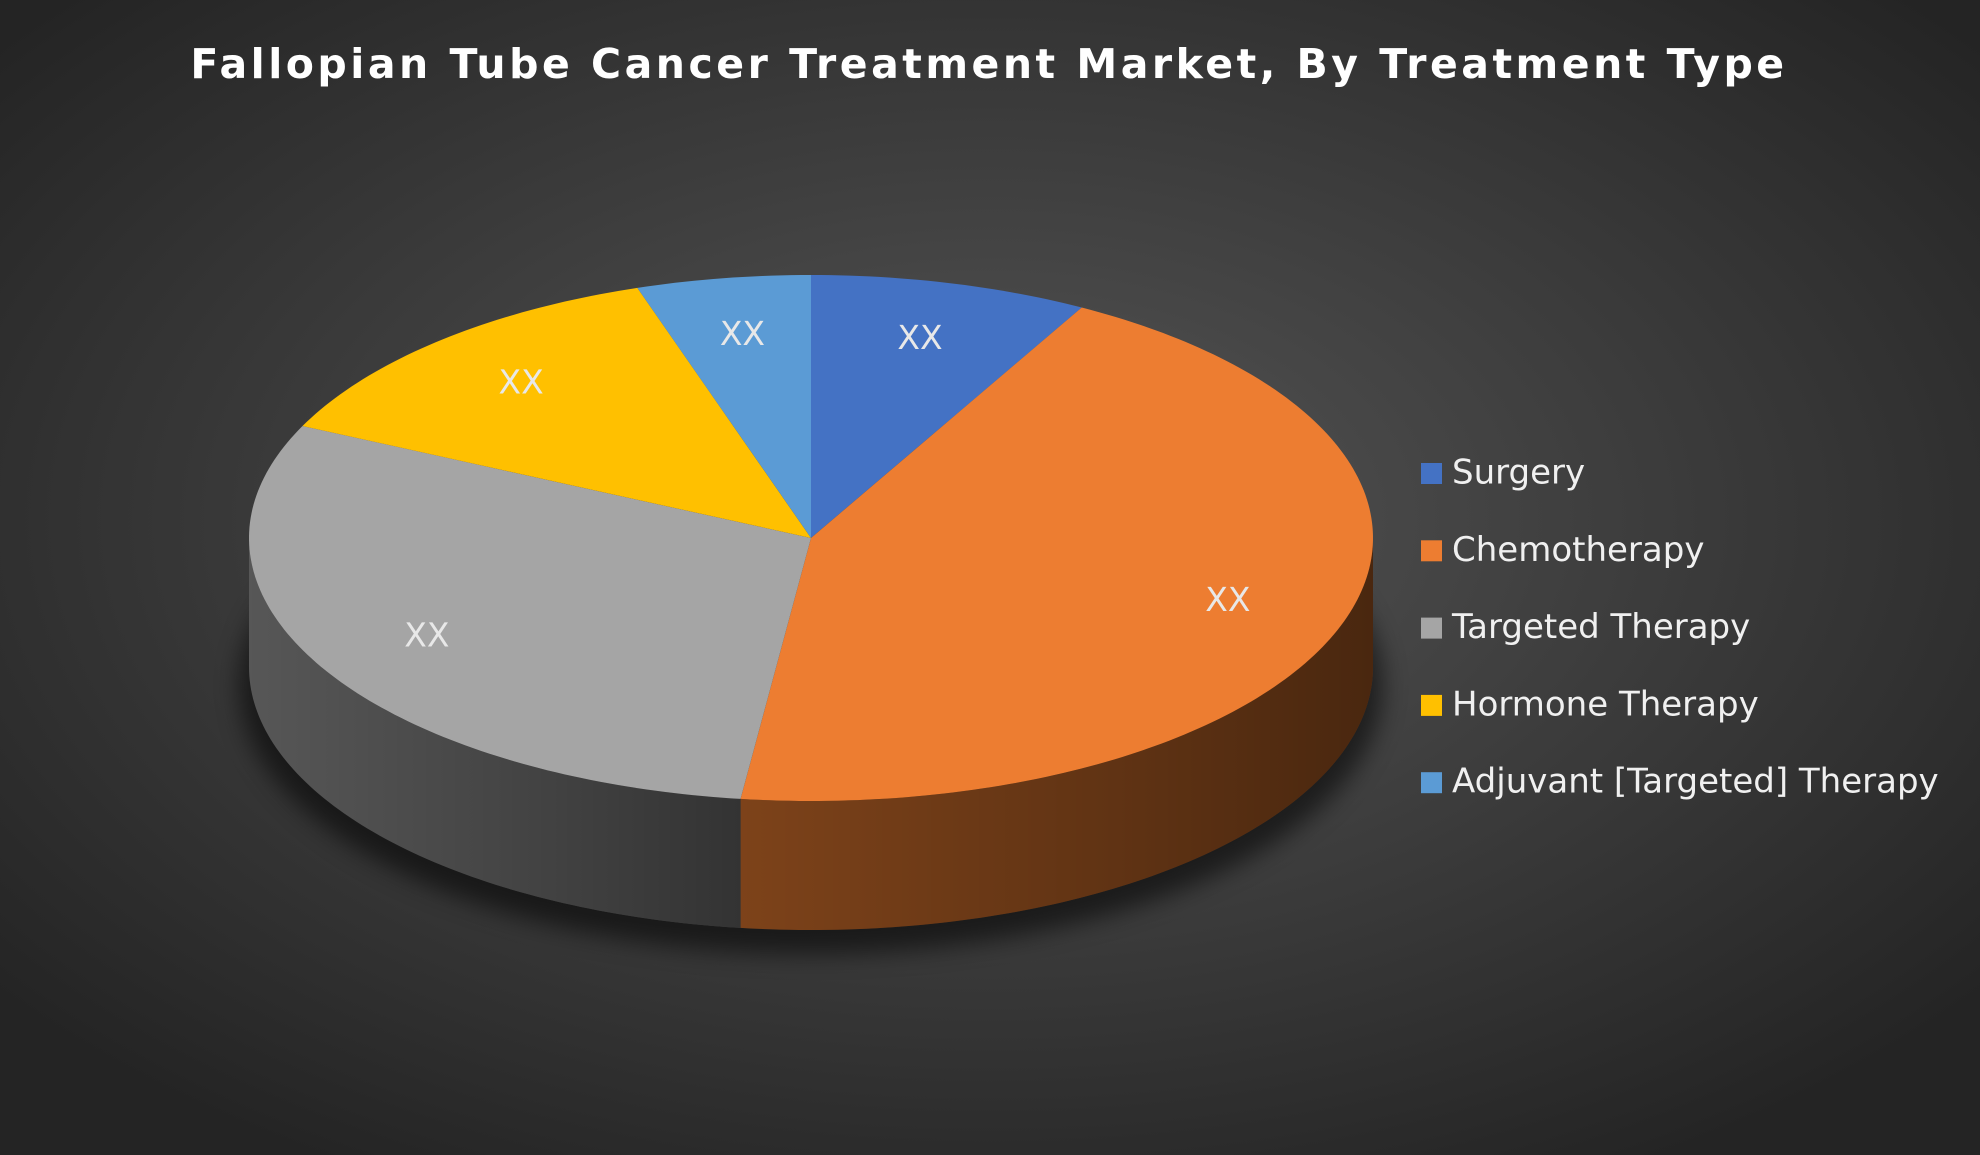 Image resolution: width=1980 pixels, height=1155 pixels. I want to click on legend-label: Targeted Therapy, so click(1600, 627).